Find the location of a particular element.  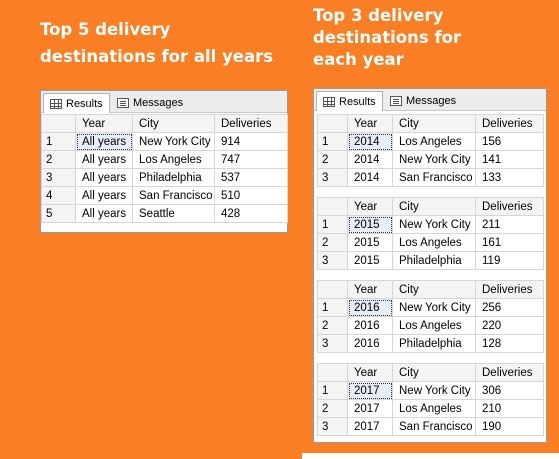

table-row: 1 2017 New York City 306 is located at coordinates (430, 390).